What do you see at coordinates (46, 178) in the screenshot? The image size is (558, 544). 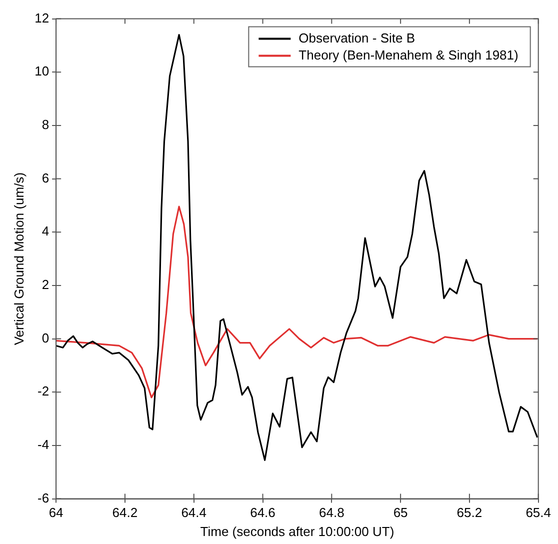 I see `y-tick-label: 6` at bounding box center [46, 178].